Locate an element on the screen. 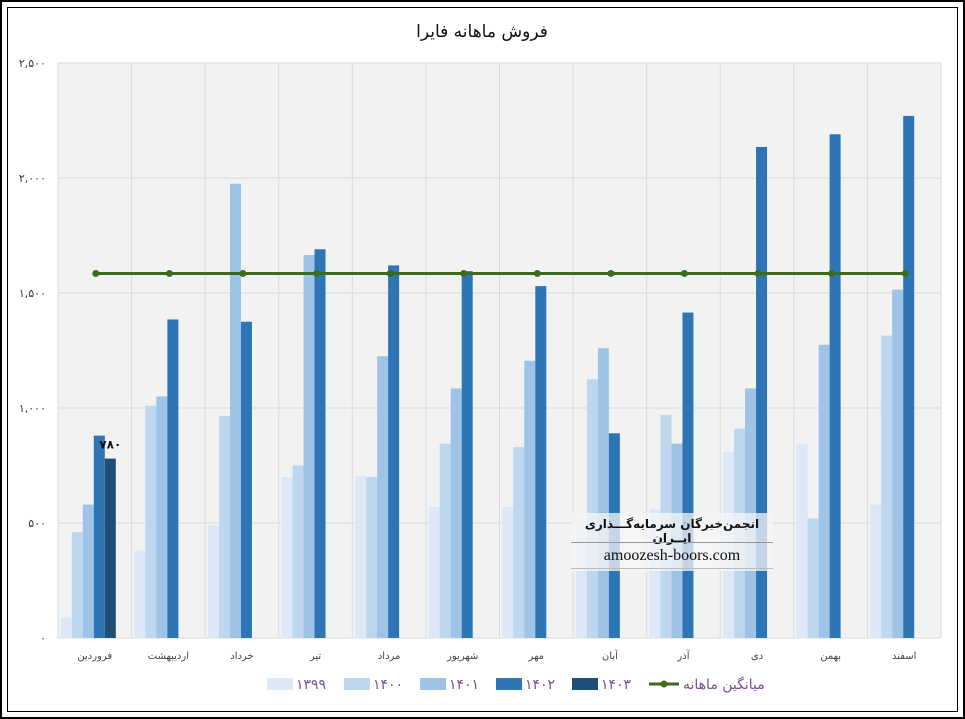 The width and height of the screenshot is (965, 719). x-tick-label: مهر is located at coordinates (536, 656).